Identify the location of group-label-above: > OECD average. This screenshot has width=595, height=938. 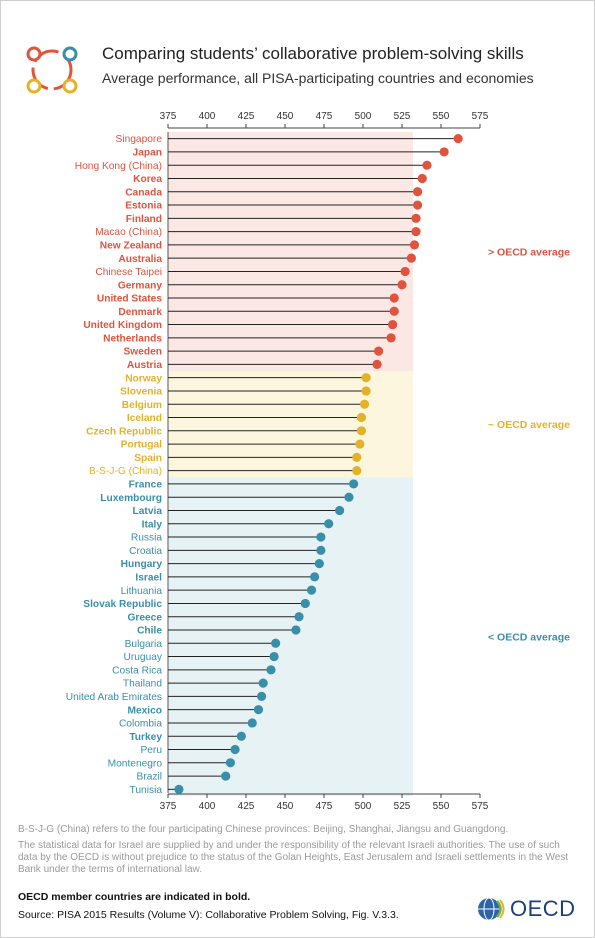
(529, 253).